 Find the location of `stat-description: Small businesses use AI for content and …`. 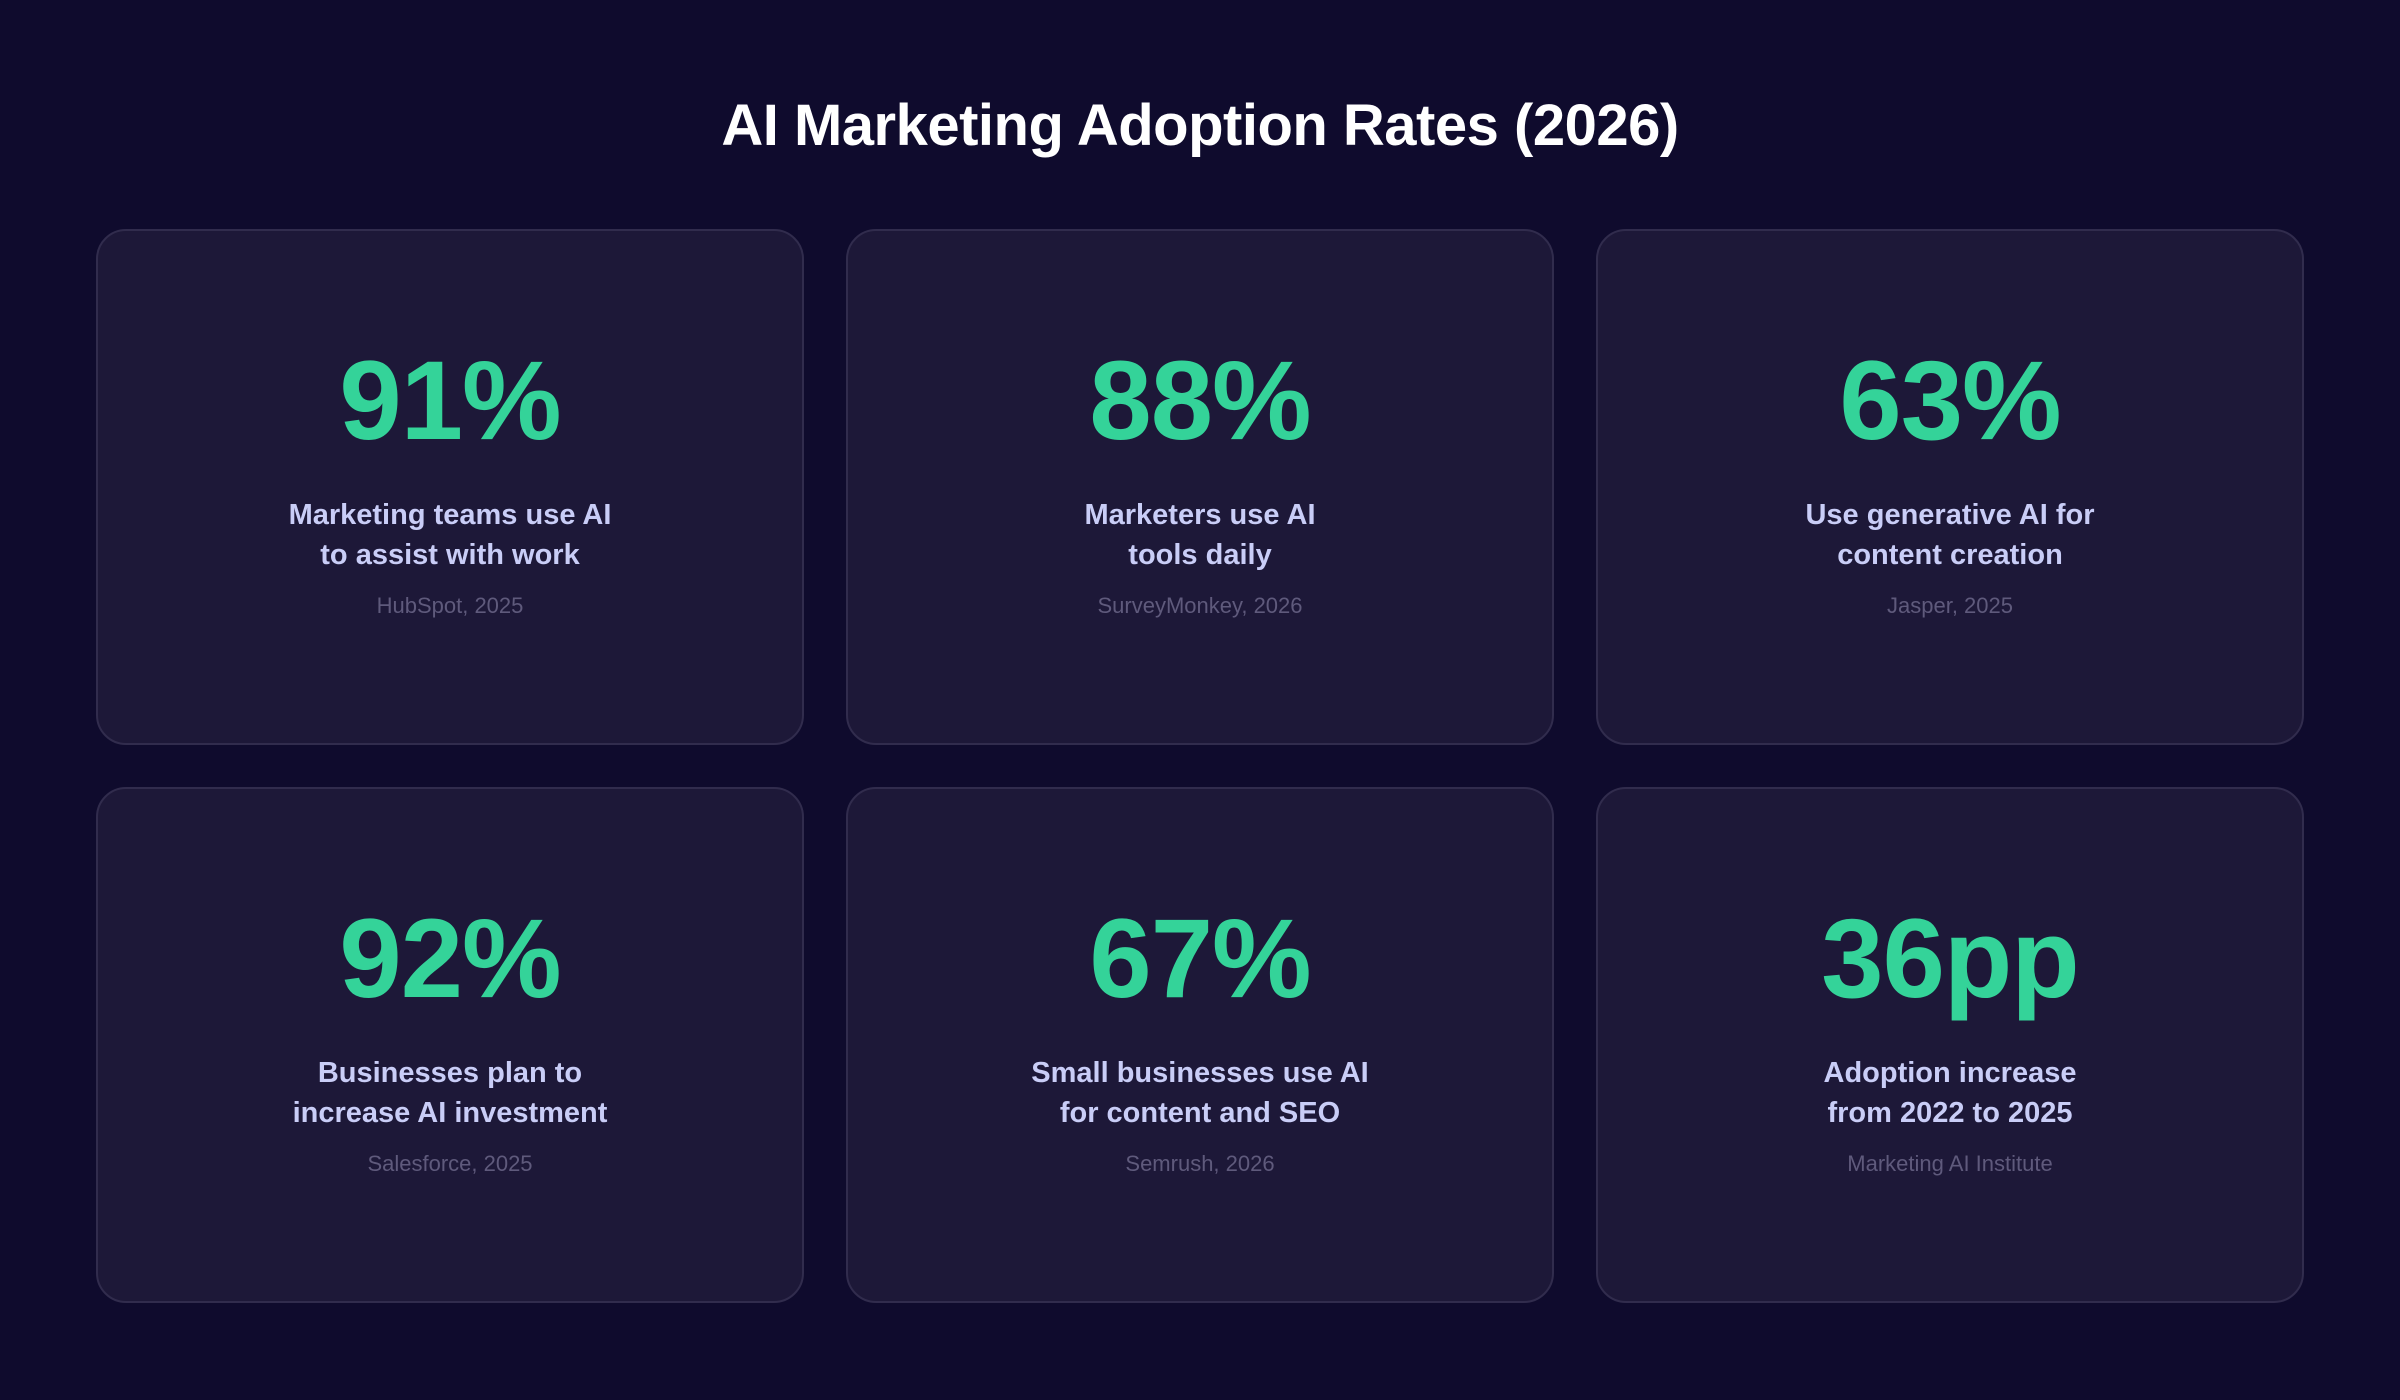

stat-description: Small businesses use AI for content and … is located at coordinates (1200, 1093).